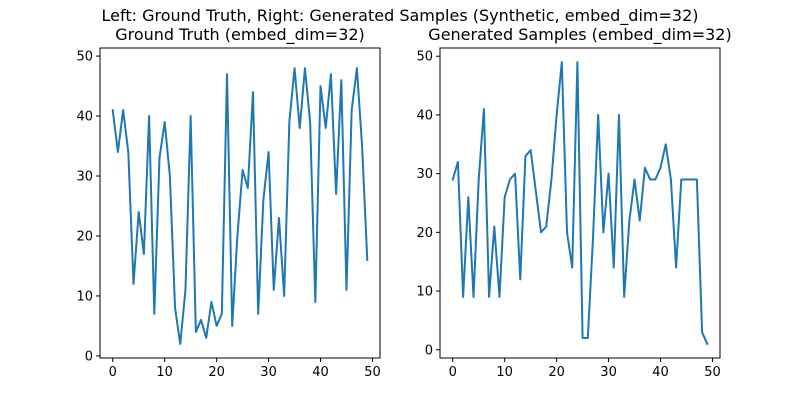 Image resolution: width=800 pixels, height=400 pixels. I want to click on right-x-tick-label: 50, so click(712, 372).